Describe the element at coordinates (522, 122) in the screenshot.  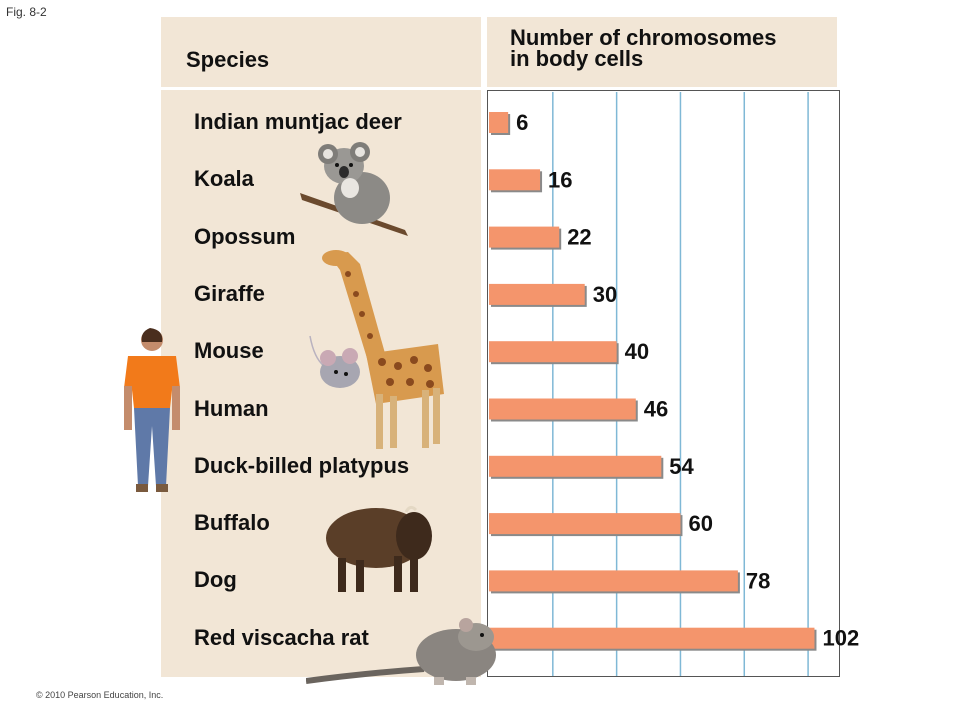
I see `value-label: 6` at that location.